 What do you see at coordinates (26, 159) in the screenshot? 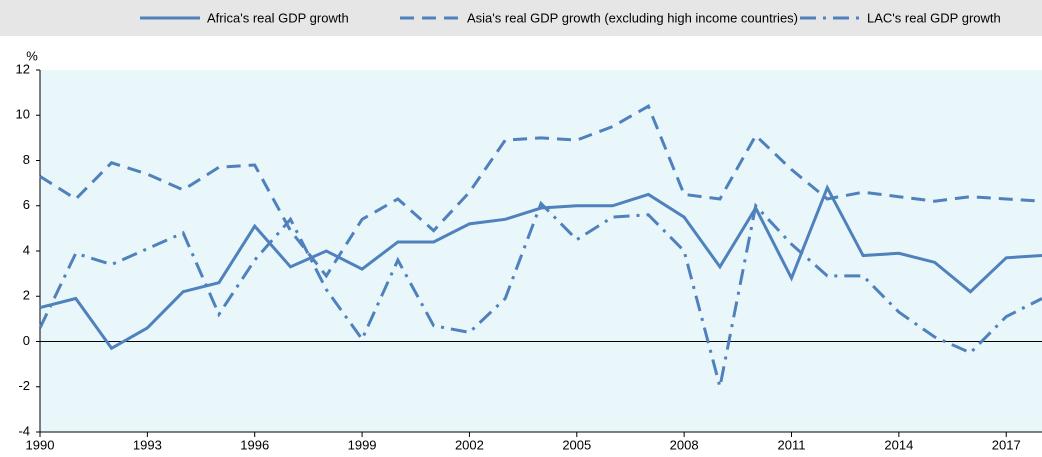
I see `y-tick-label: 8` at bounding box center [26, 159].